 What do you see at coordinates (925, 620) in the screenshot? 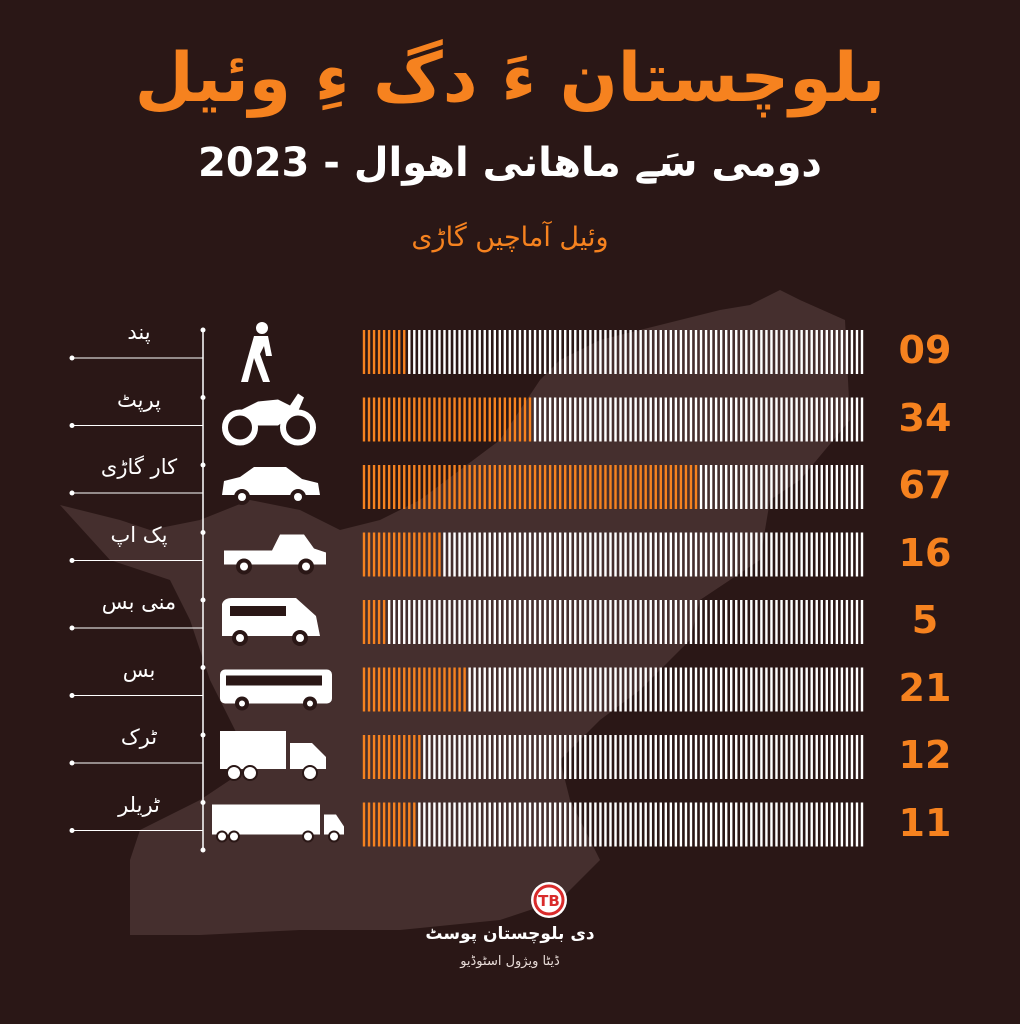
I see `value-label: 5` at bounding box center [925, 620].